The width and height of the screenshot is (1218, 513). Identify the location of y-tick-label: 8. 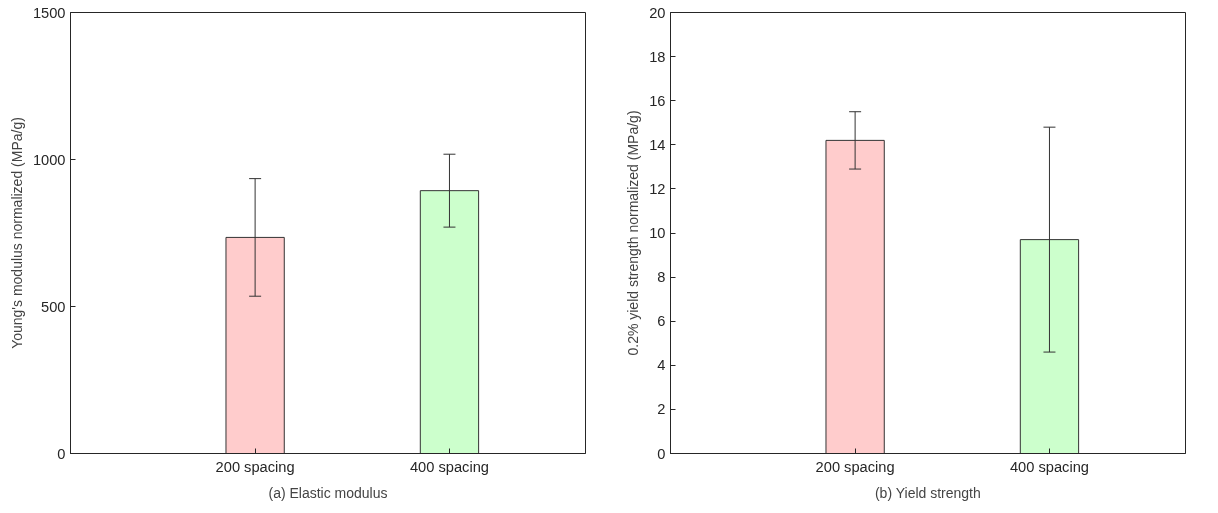
(661, 277).